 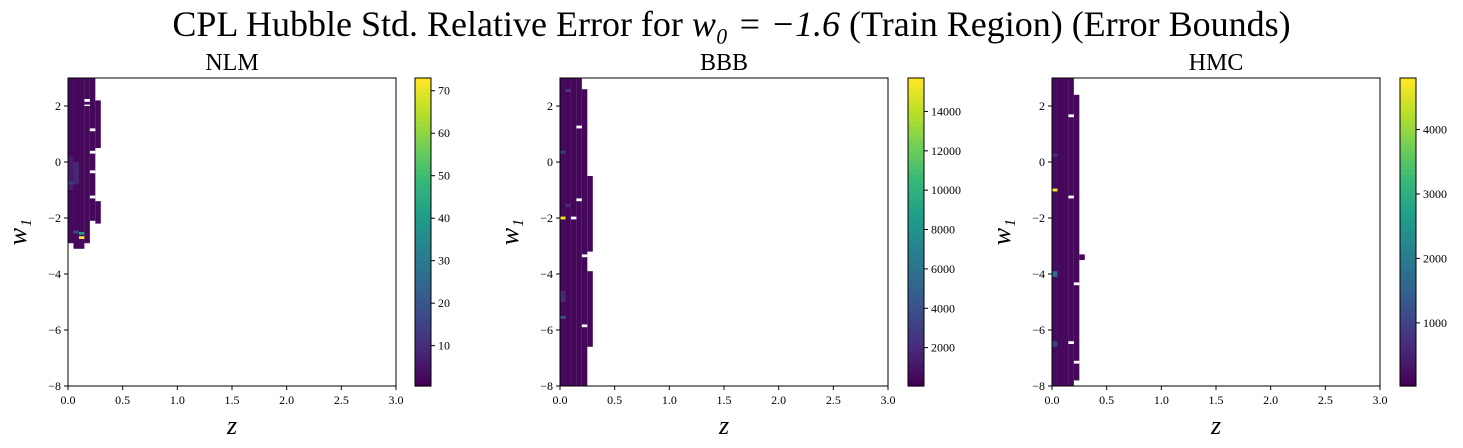 What do you see at coordinates (560, 400) in the screenshot?
I see `x-tick-label: 0.0` at bounding box center [560, 400].